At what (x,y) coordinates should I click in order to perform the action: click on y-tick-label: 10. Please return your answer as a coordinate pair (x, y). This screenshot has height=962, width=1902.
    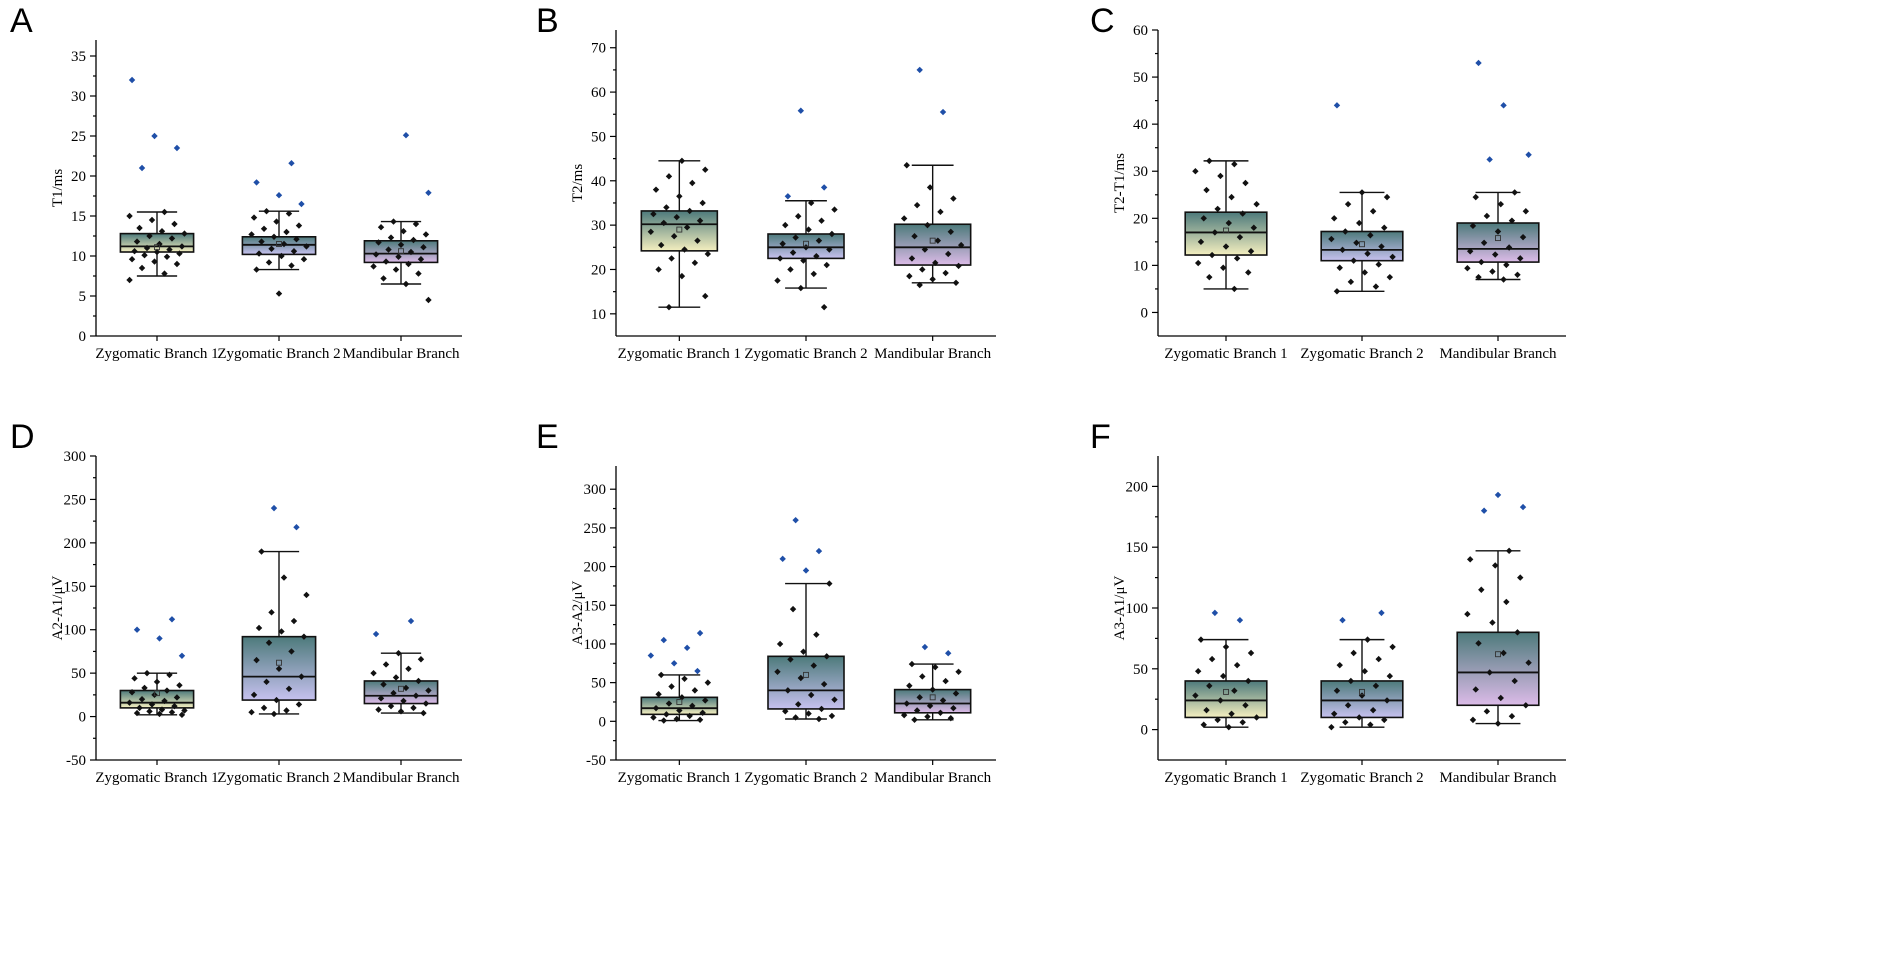
    Looking at the image, I should click on (78, 257).